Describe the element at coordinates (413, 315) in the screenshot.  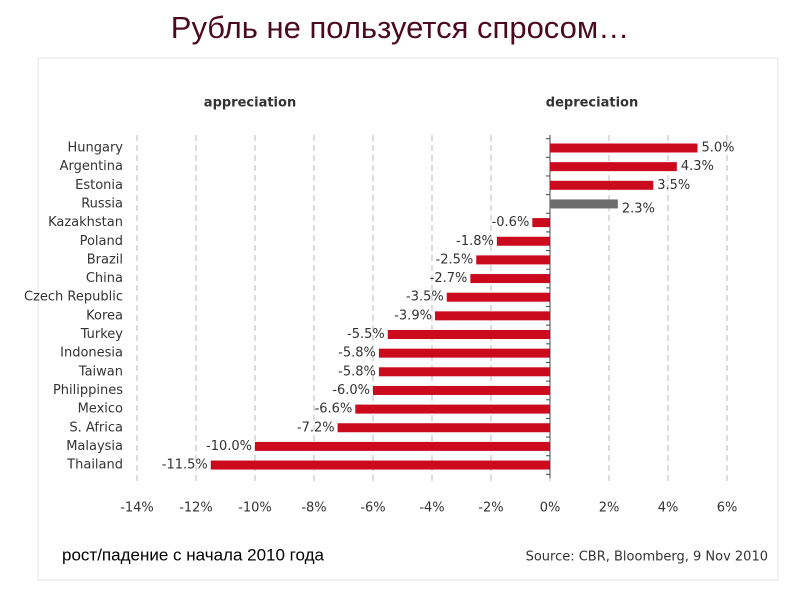
I see `value-label: -3.9%` at that location.